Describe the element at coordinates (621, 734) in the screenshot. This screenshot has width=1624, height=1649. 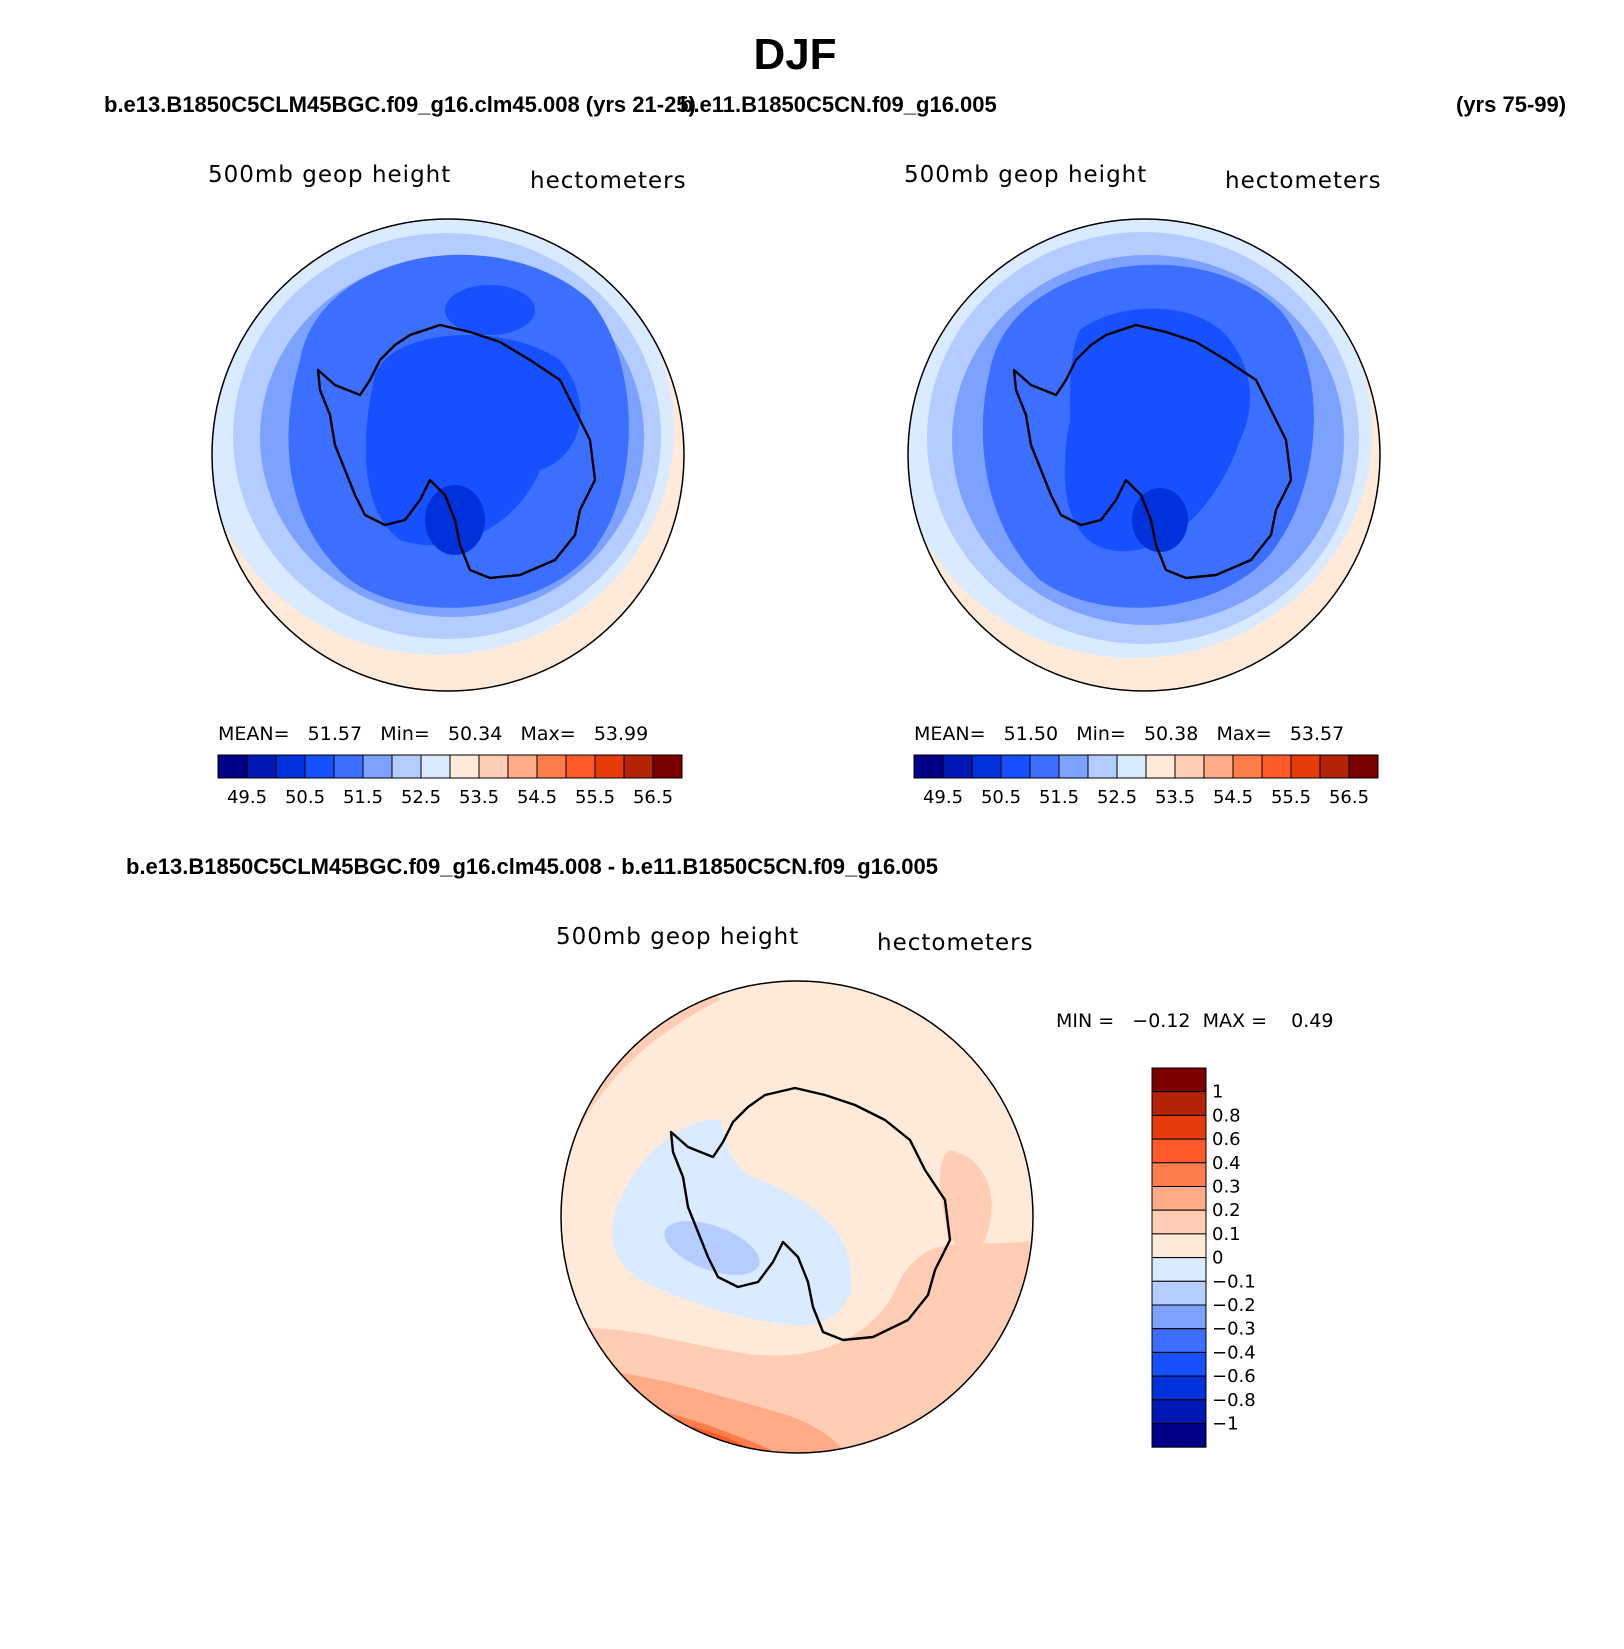
I see `p1-max: 53.99` at that location.